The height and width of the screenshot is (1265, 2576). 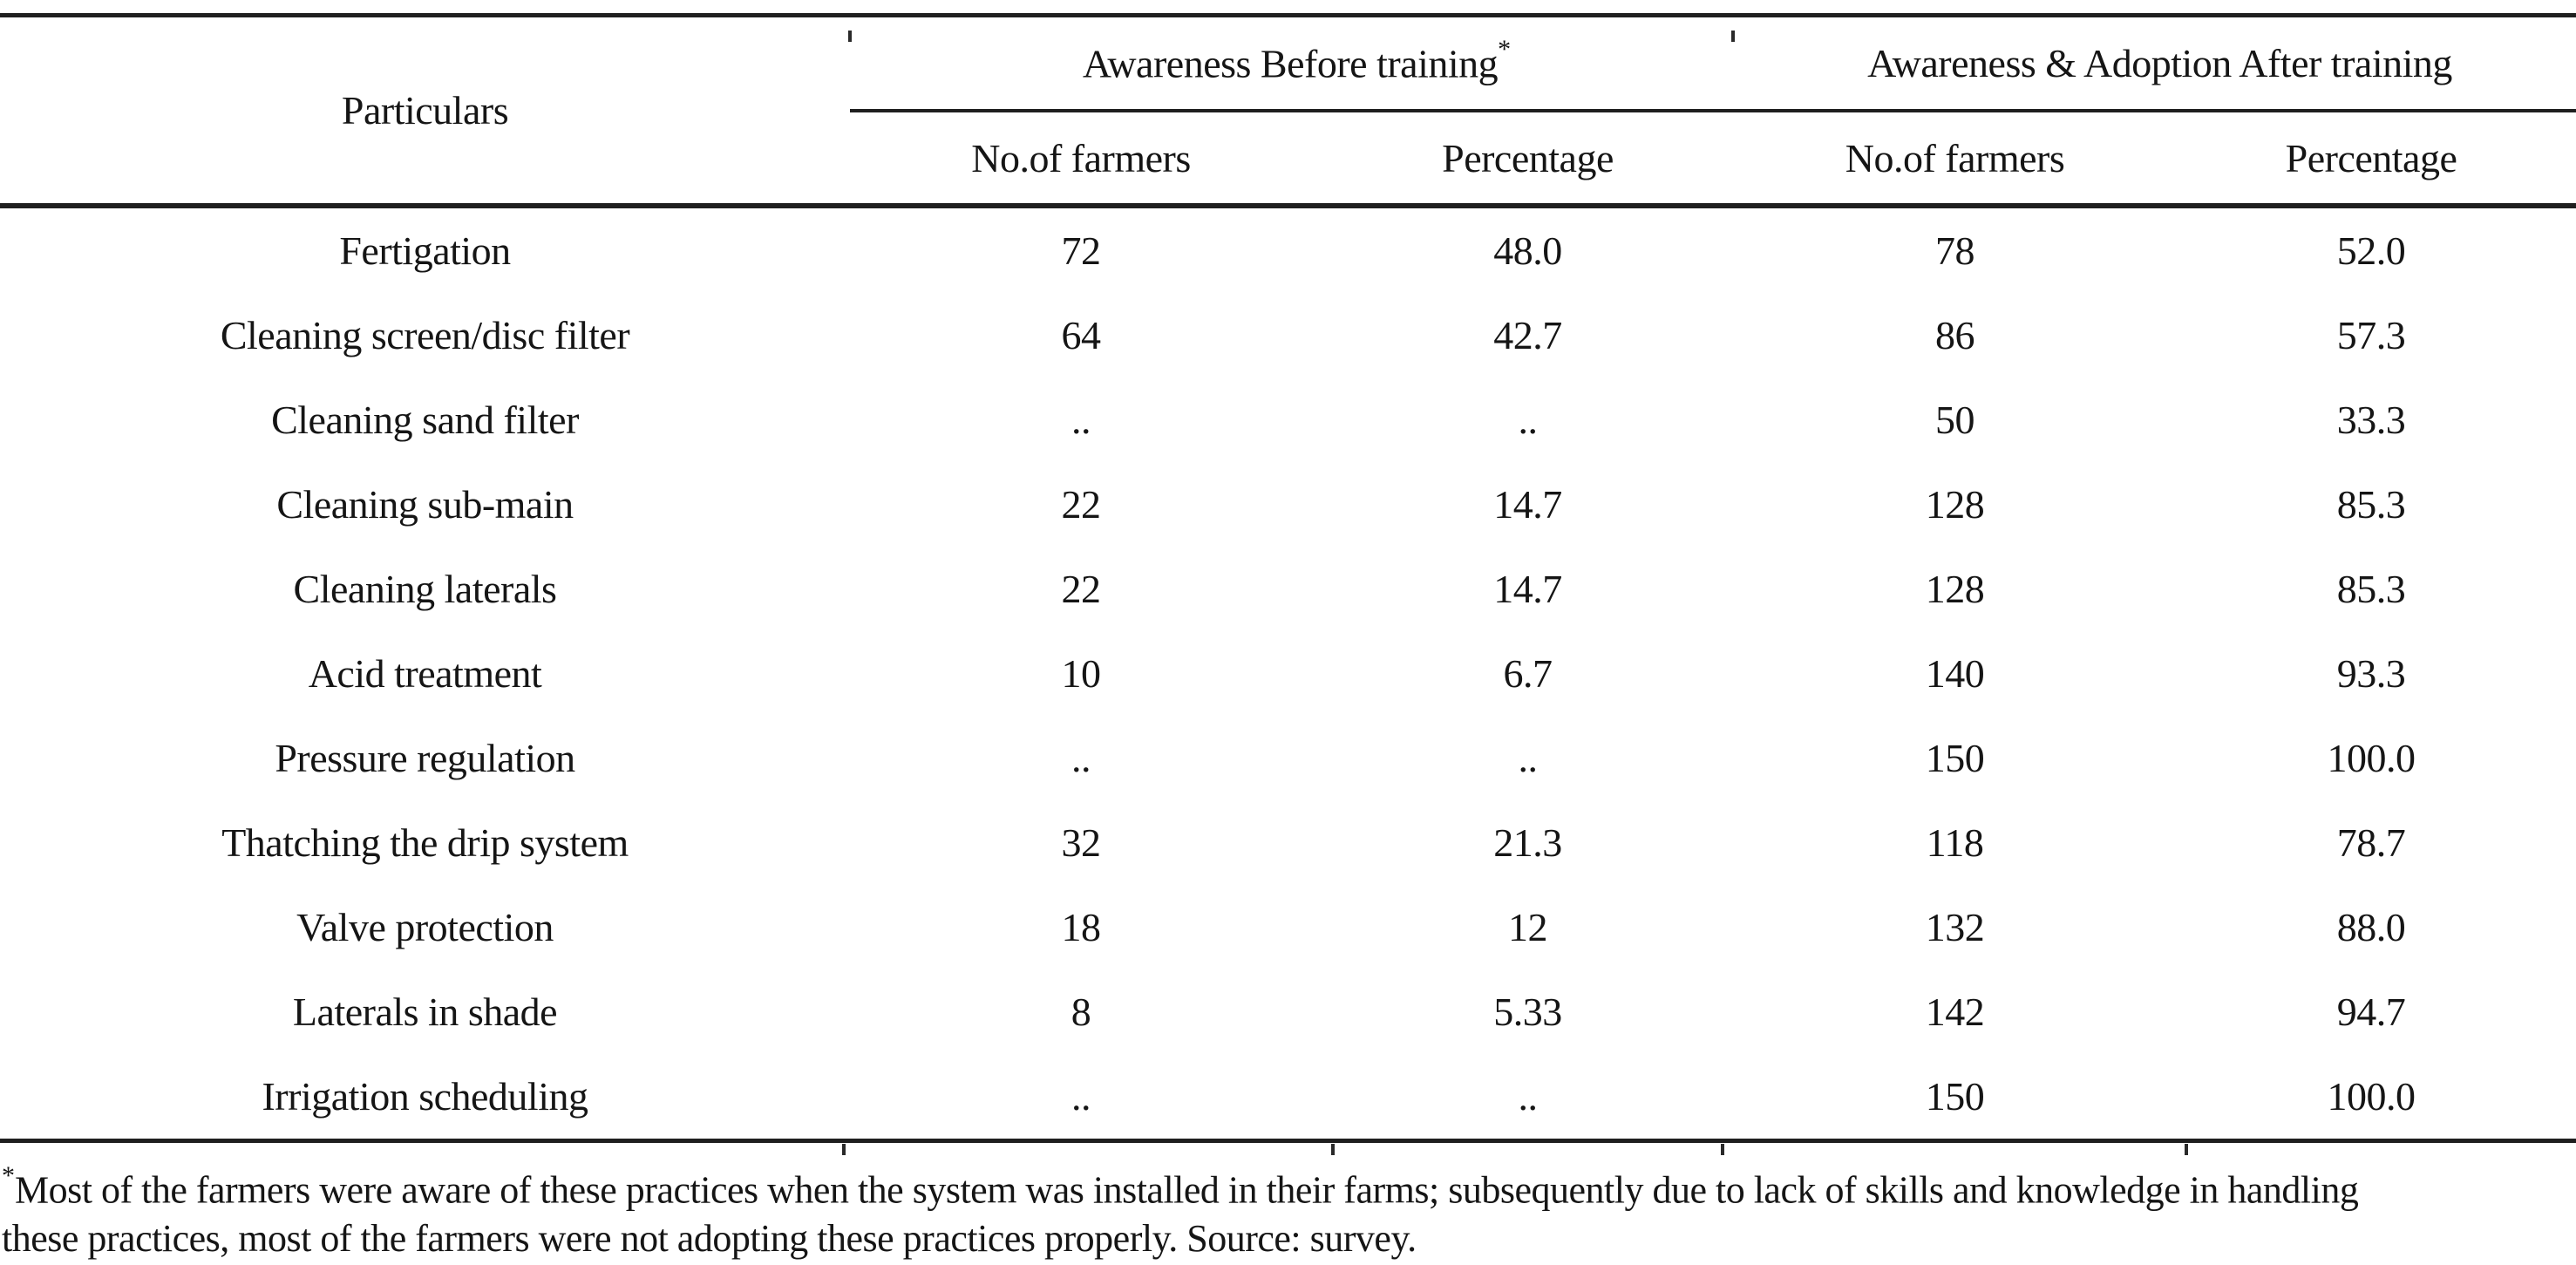 What do you see at coordinates (1527, 335) in the screenshot?
I see `cell-before-percentage: 42.7` at bounding box center [1527, 335].